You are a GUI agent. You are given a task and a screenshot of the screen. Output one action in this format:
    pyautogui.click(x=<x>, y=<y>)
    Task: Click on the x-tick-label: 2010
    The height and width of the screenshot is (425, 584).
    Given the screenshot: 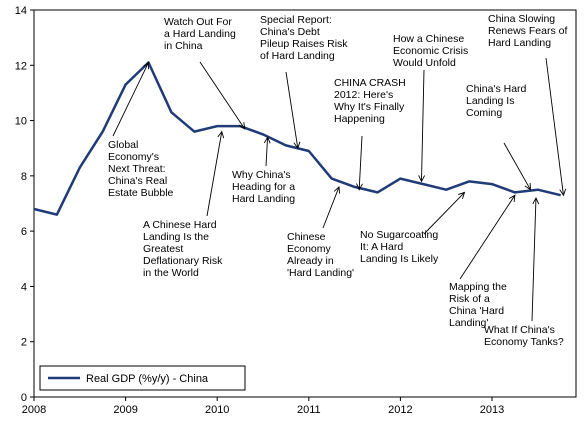 What is the action you would take?
    pyautogui.click(x=217, y=410)
    